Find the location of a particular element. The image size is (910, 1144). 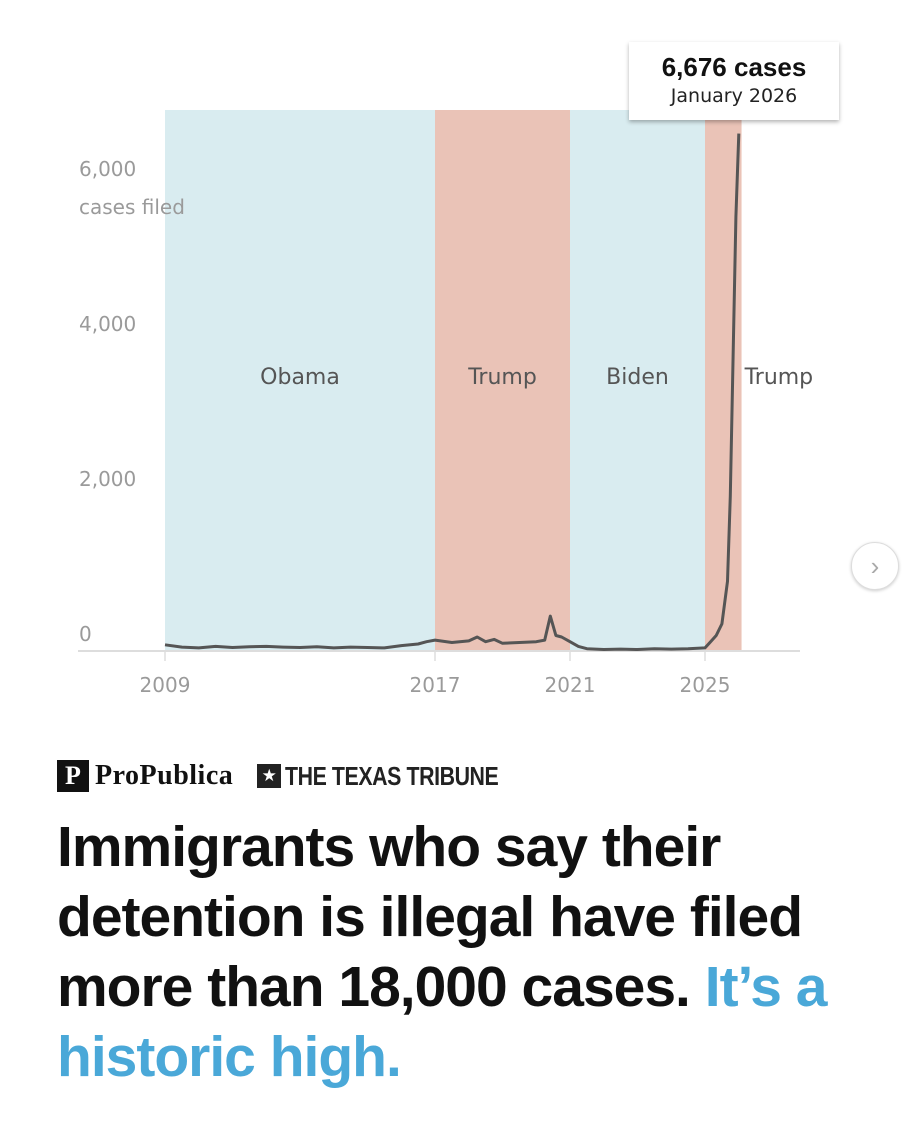

propublica-wordmark: ProPublica is located at coordinates (164, 775).